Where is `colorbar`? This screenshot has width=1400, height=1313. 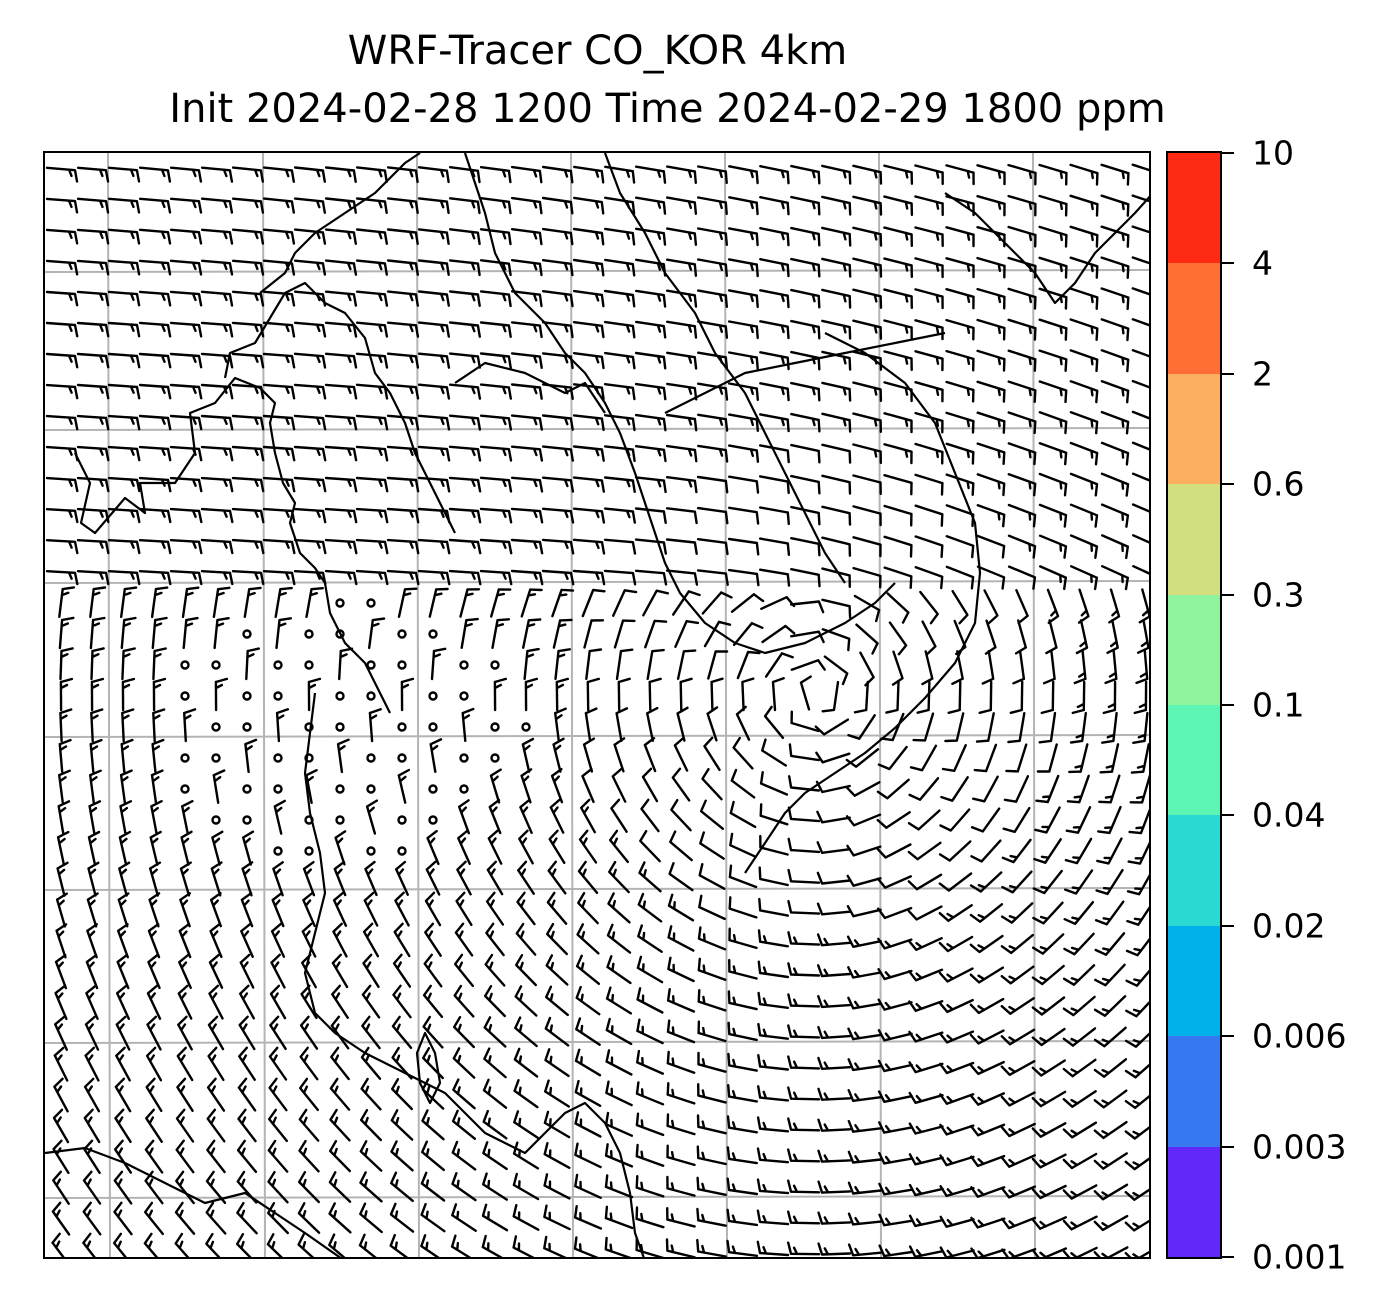
colorbar is located at coordinates (1194, 705).